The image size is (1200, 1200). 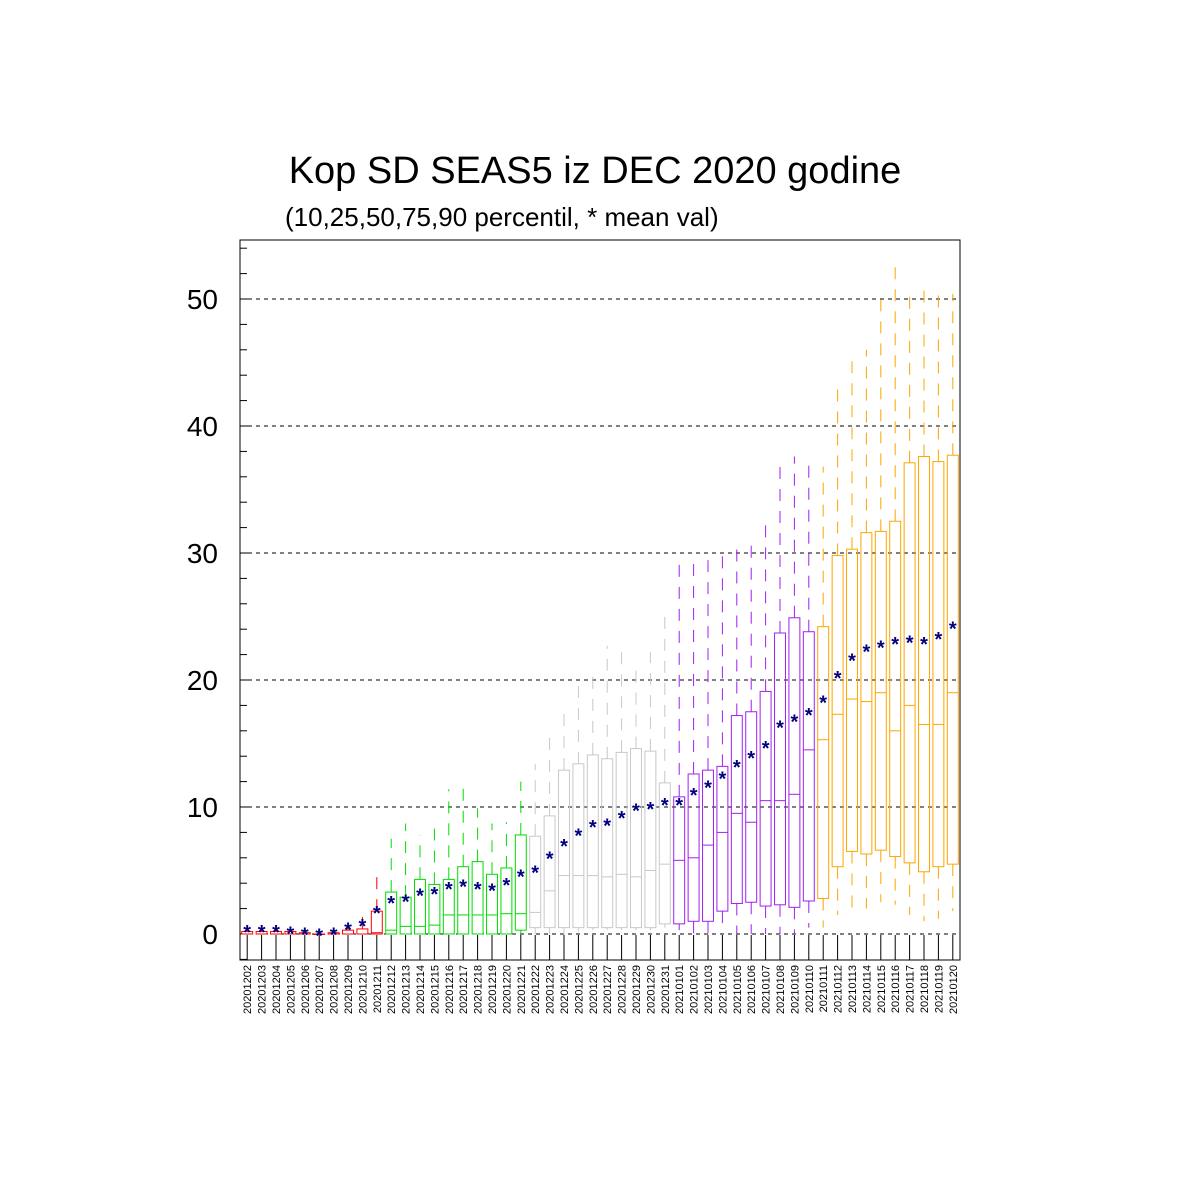 I want to click on x-tick-label: 20201229, so click(x=637, y=989).